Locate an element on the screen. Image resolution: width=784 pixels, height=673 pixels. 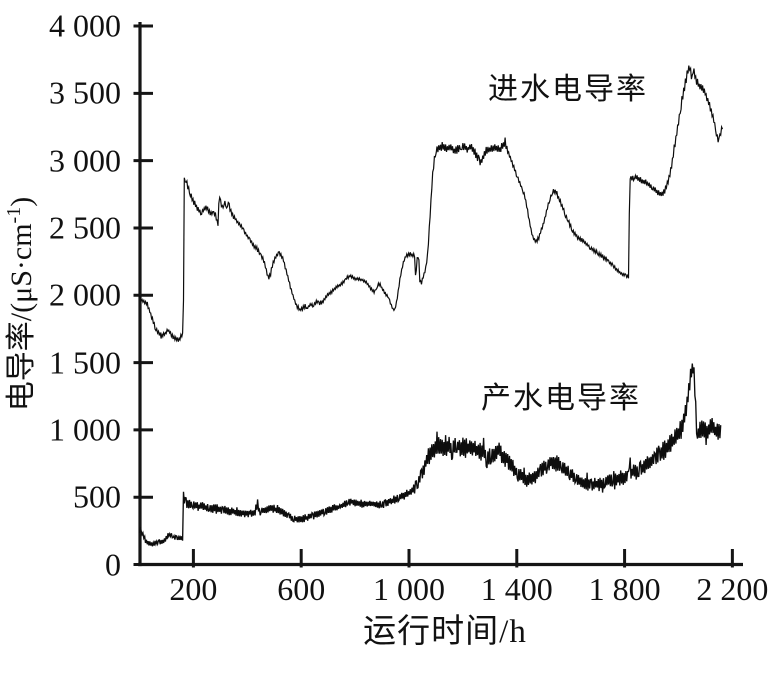
y-tick-label: 0 is located at coordinates (113, 563).